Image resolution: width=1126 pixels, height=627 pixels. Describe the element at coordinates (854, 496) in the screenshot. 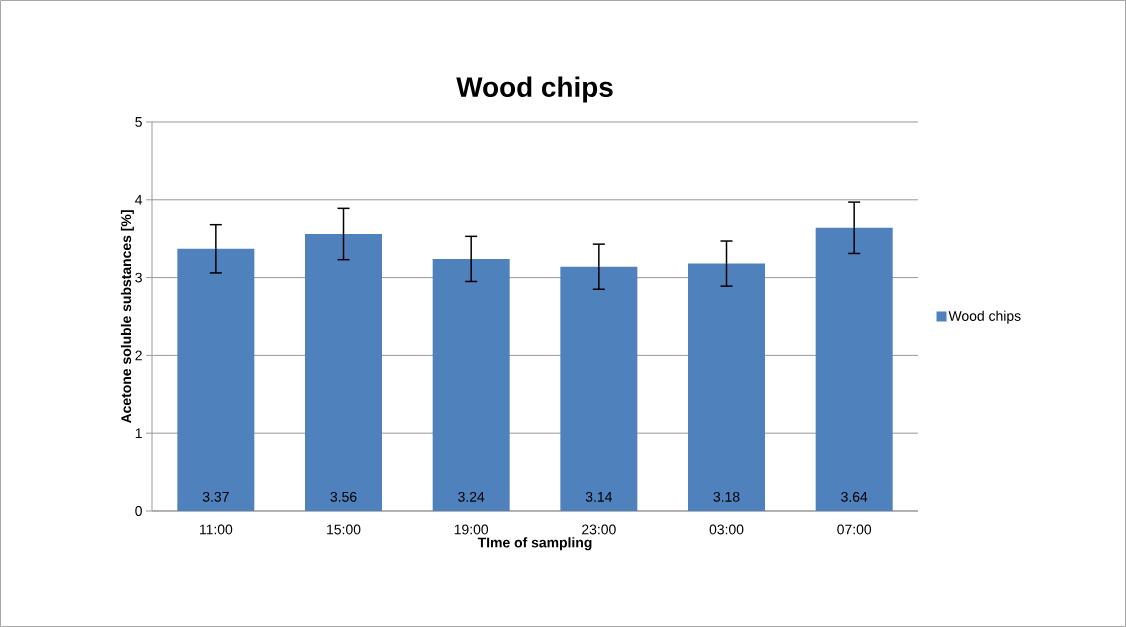

I see `data-label: 3.64` at that location.